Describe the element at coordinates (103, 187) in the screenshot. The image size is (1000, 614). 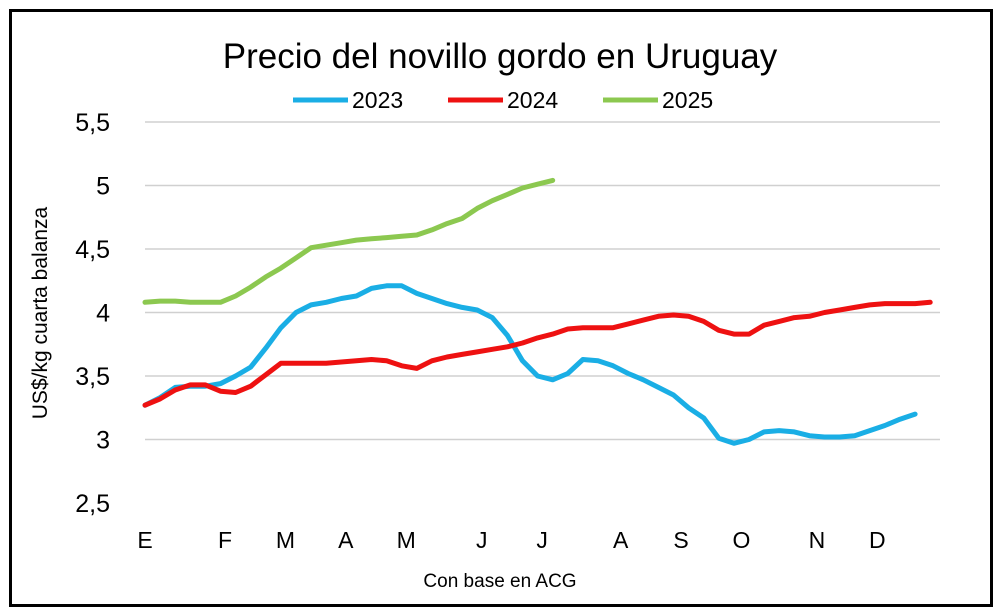
I see `y-tick-label: 5` at that location.